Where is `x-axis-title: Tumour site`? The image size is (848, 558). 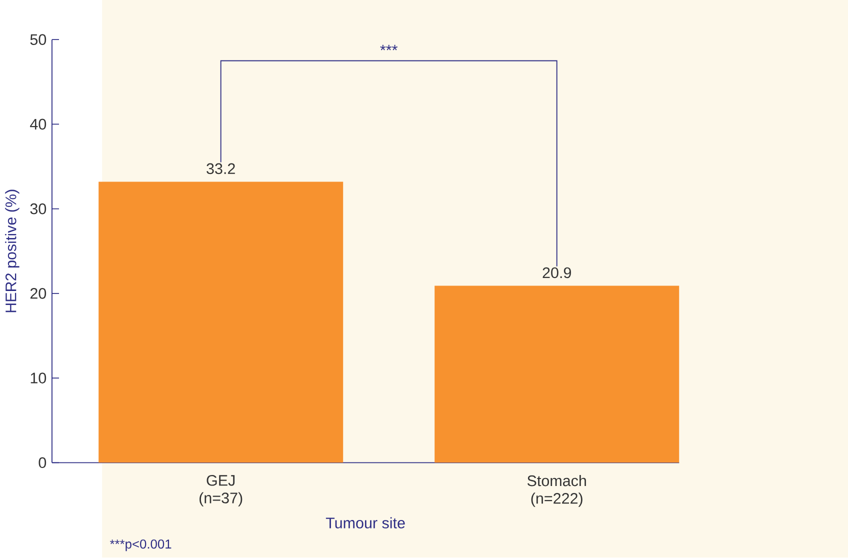 x-axis-title: Tumour site is located at coordinates (365, 523).